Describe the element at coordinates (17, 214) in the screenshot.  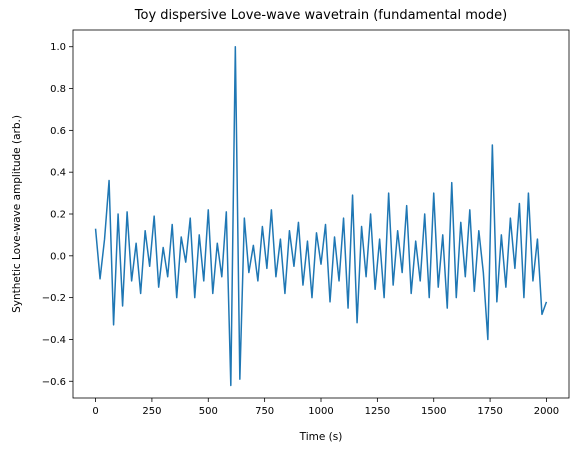
I see `y-axis-label: Synthetic Love-wave amplitude (arb.)` at that location.